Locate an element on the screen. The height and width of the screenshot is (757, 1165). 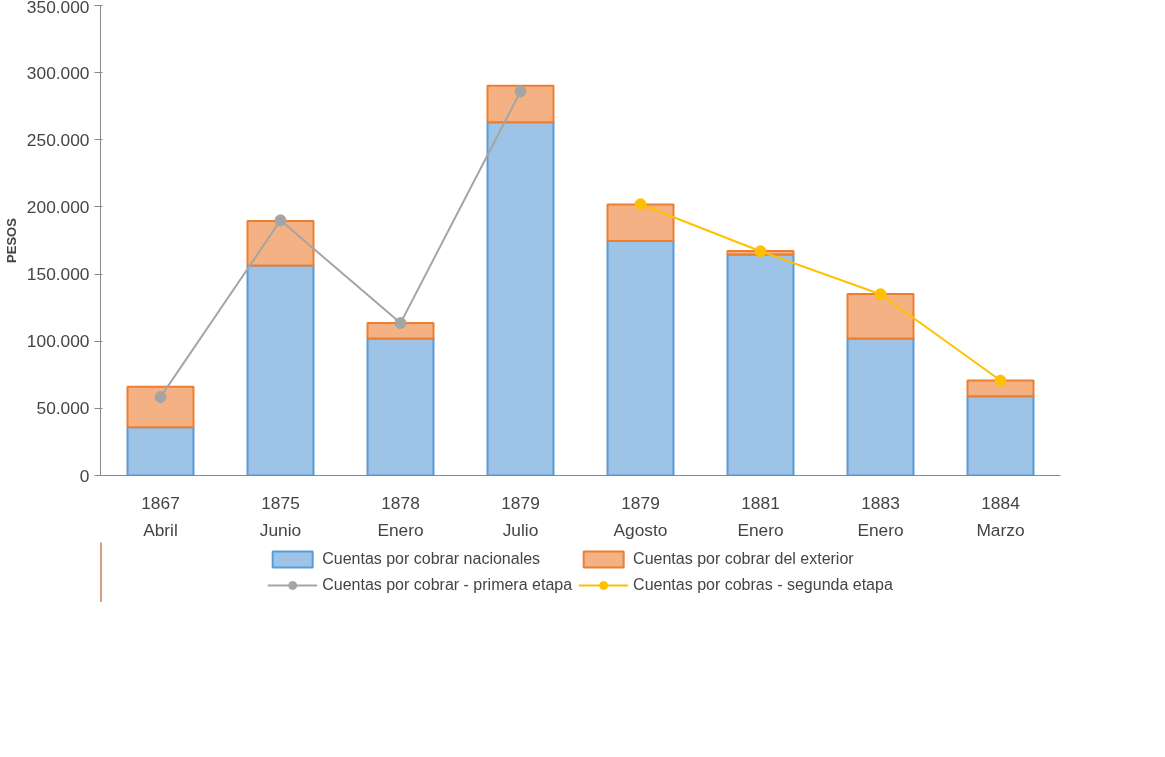
category-label: 1867 Abril is located at coordinates (160, 516).